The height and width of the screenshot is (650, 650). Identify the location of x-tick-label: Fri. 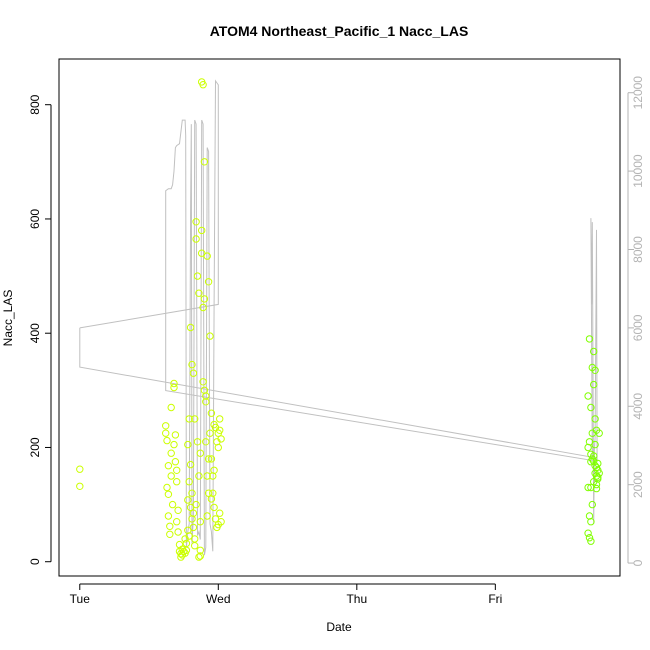
(495, 599).